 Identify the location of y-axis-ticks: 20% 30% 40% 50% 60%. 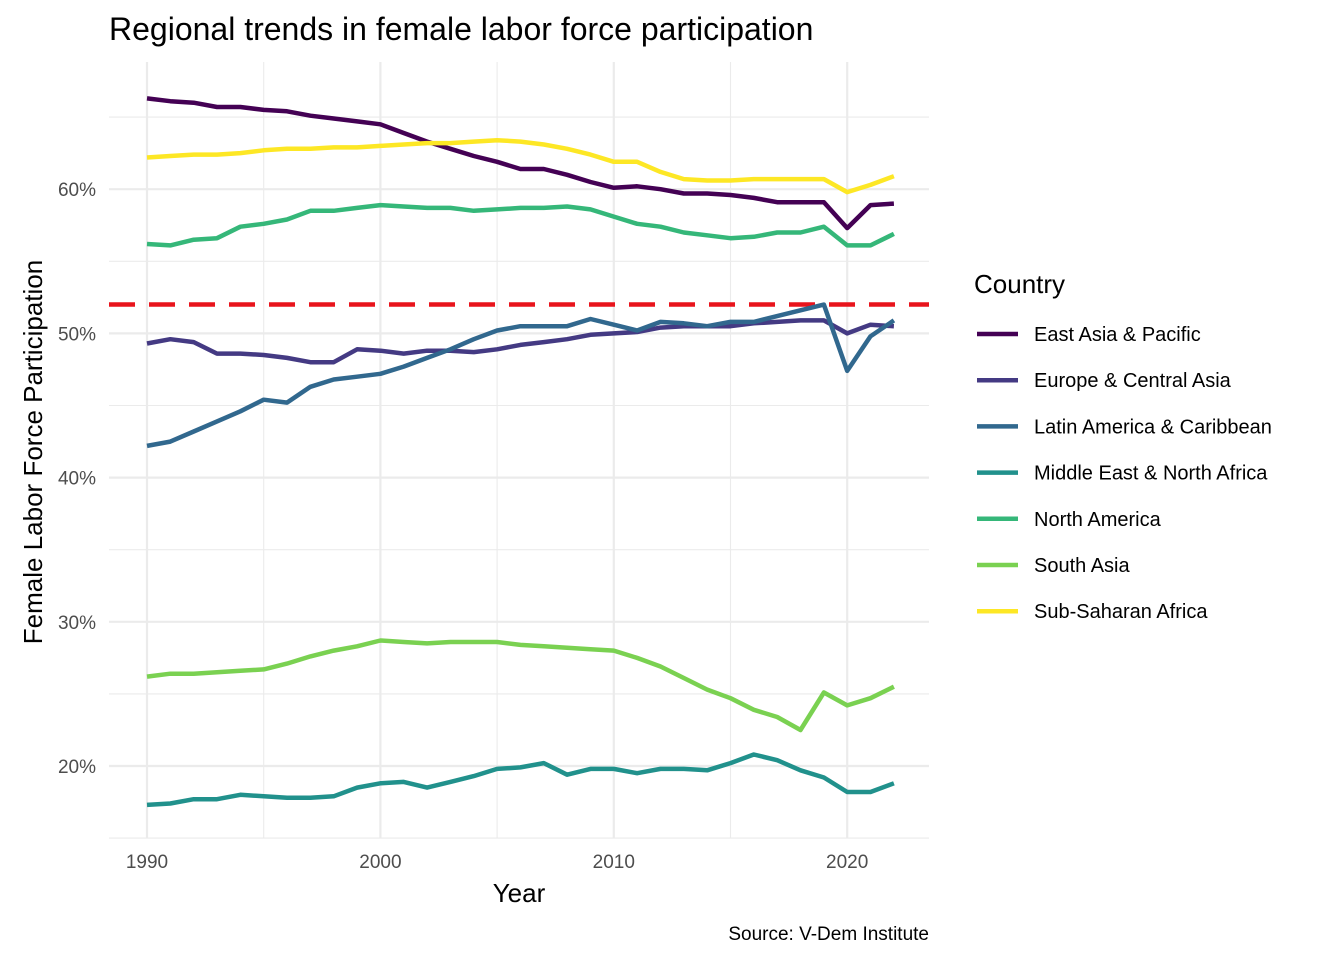
(77, 479).